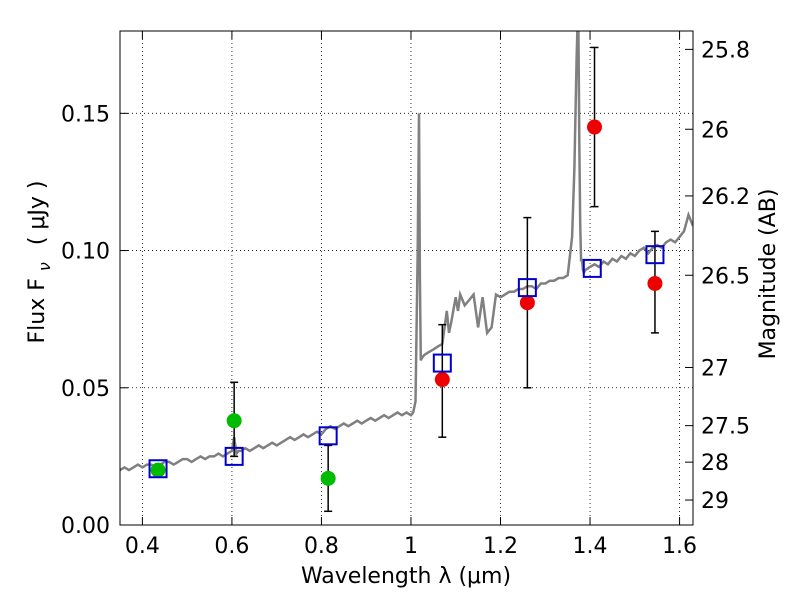 This screenshot has height=600, width=800. What do you see at coordinates (406, 576) in the screenshot?
I see `x-axis-label: Wavelength λ (μm)` at bounding box center [406, 576].